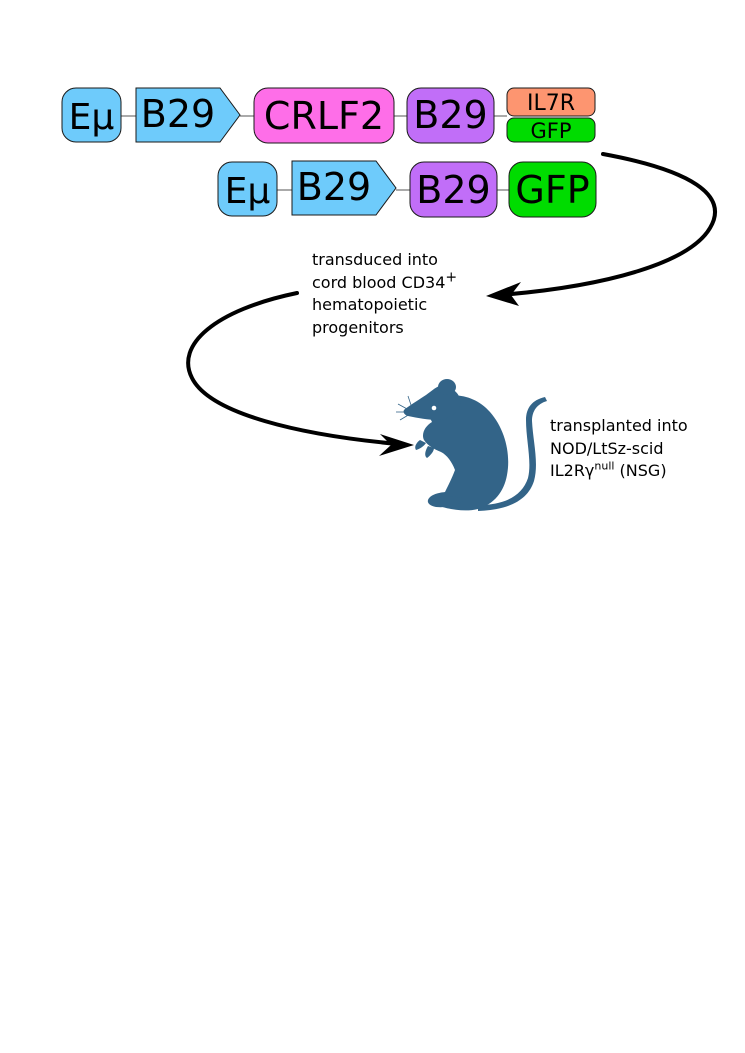 The width and height of the screenshot is (745, 1053). I want to click on crlf2-label: CRLF2, so click(324, 116).